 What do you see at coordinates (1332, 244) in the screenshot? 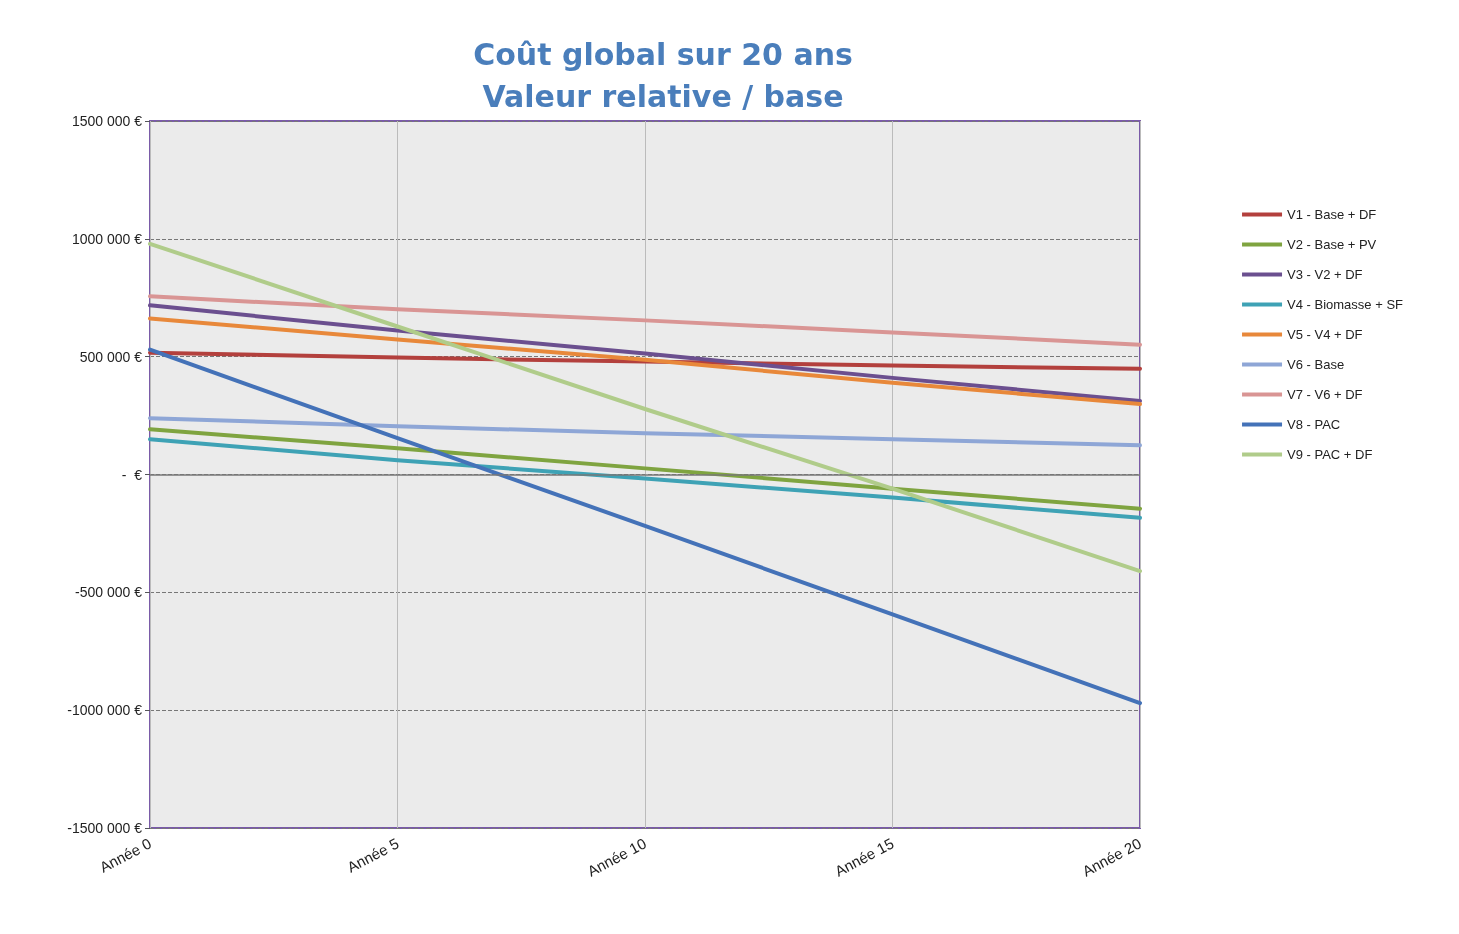
I see `legend-label: V2 - Base + PV` at bounding box center [1332, 244].